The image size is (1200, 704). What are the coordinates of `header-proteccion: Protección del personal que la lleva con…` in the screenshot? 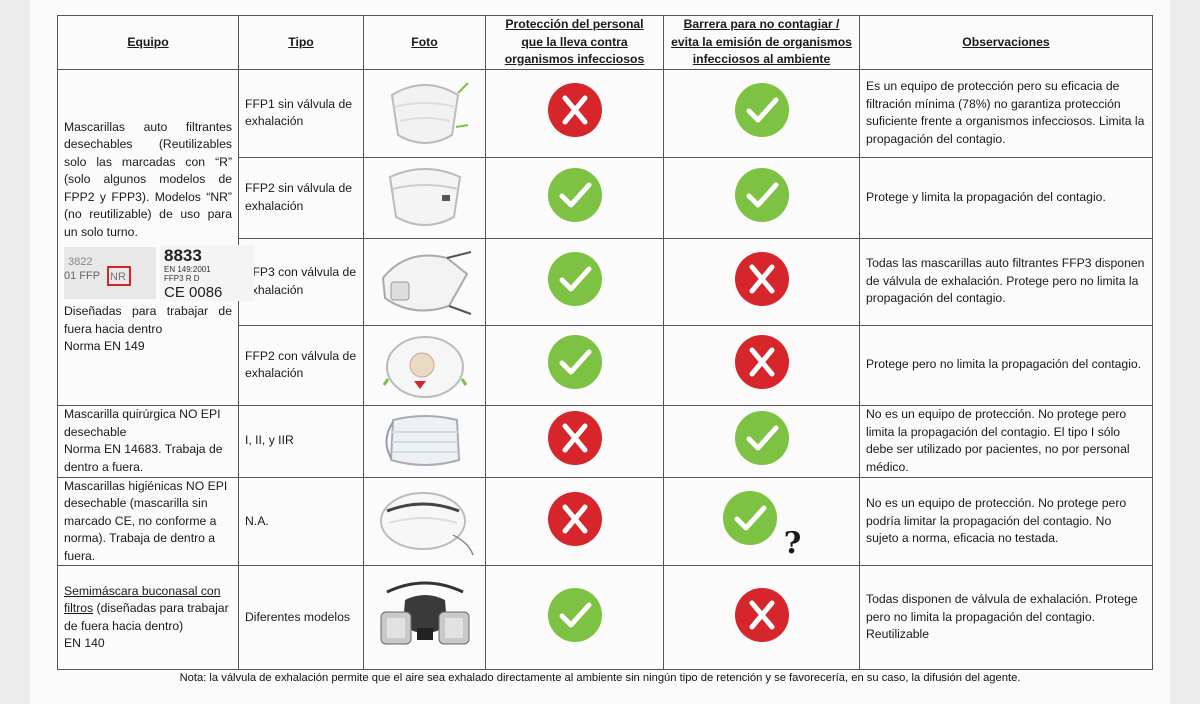 It's located at (574, 42).